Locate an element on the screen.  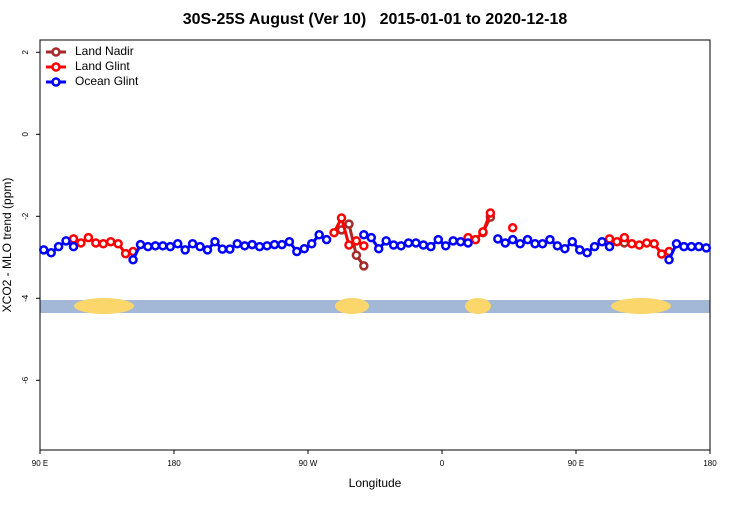
y-axis-label: XCO2 - MLO trend (ppm) is located at coordinates (7, 245).